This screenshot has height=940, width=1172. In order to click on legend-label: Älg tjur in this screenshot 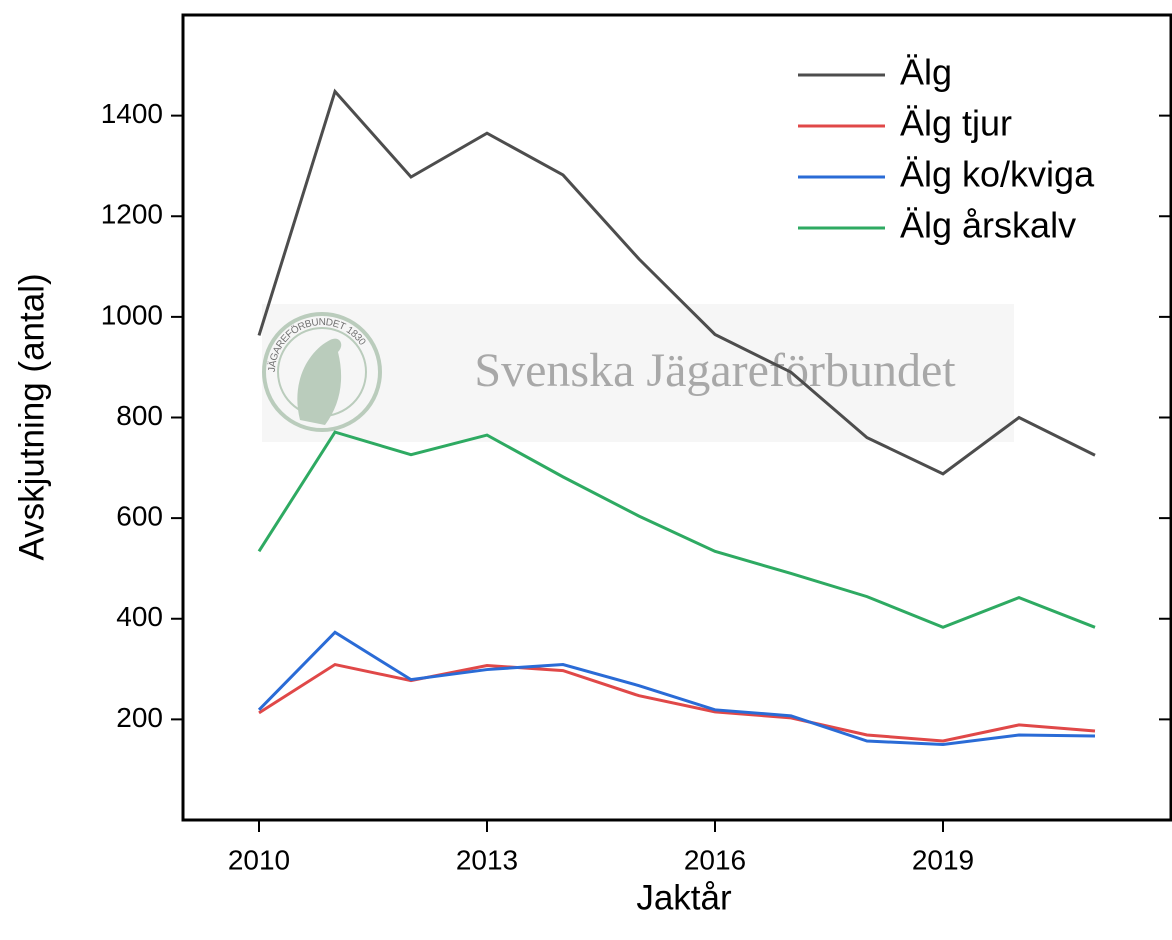, I will do `click(956, 123)`.